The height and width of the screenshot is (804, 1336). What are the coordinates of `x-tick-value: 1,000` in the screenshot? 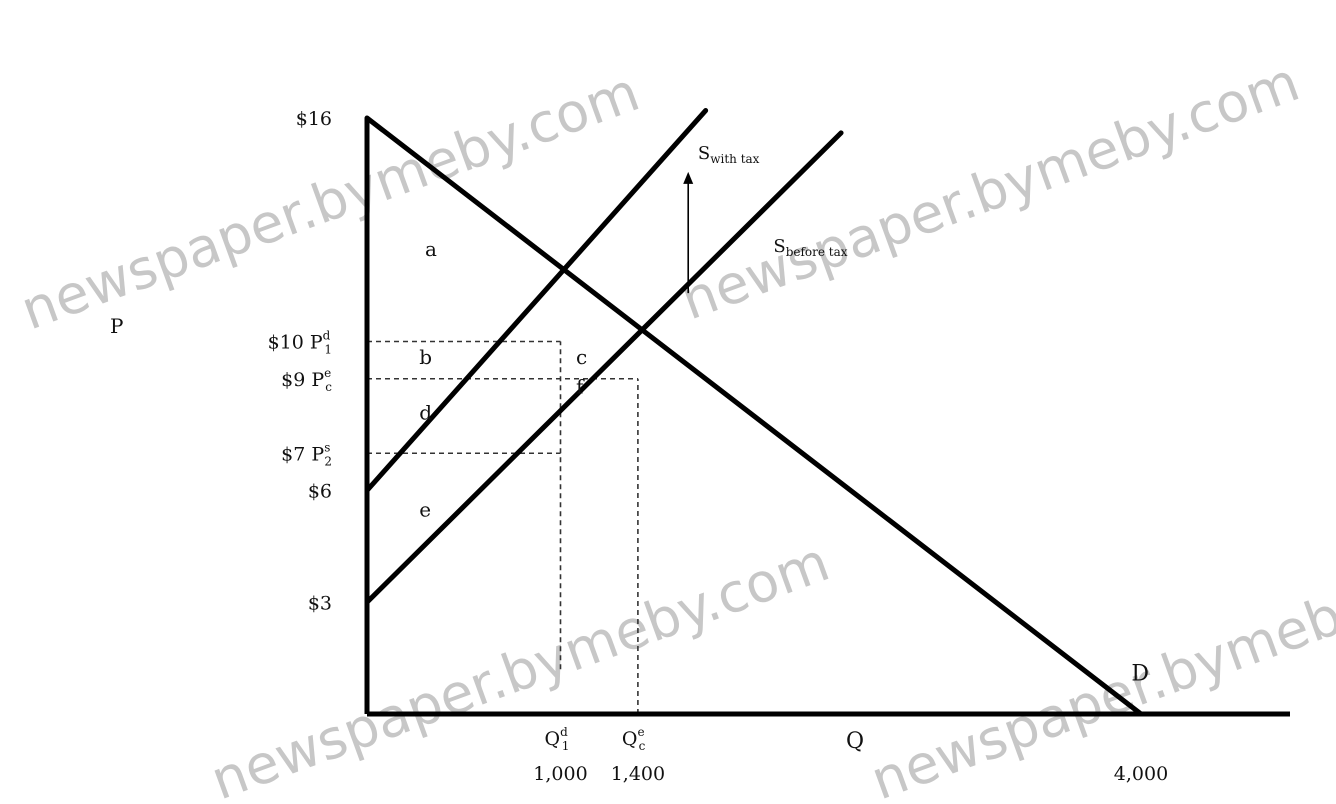 It's located at (560, 774).